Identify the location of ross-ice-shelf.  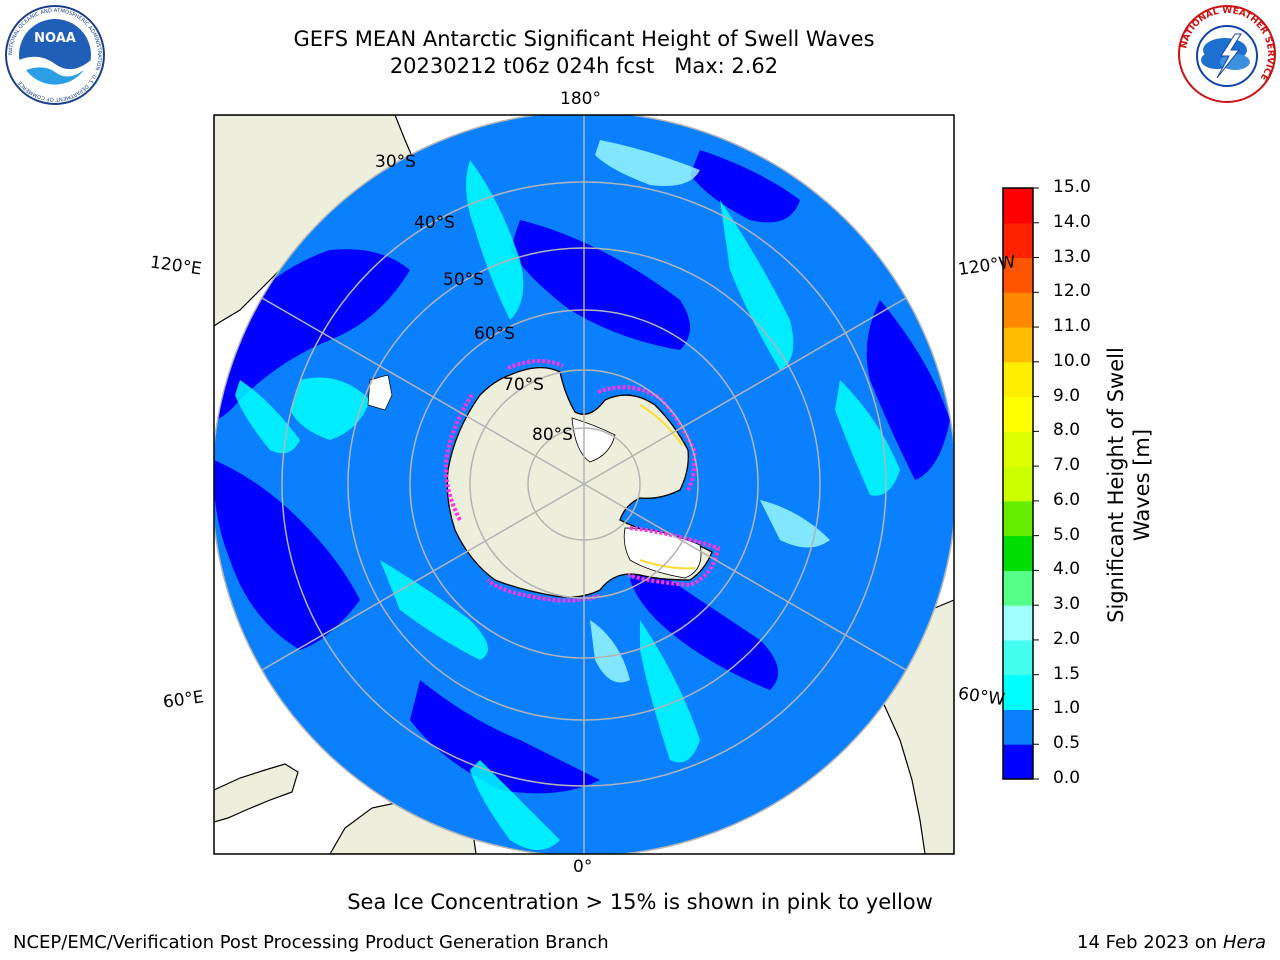
(593, 440).